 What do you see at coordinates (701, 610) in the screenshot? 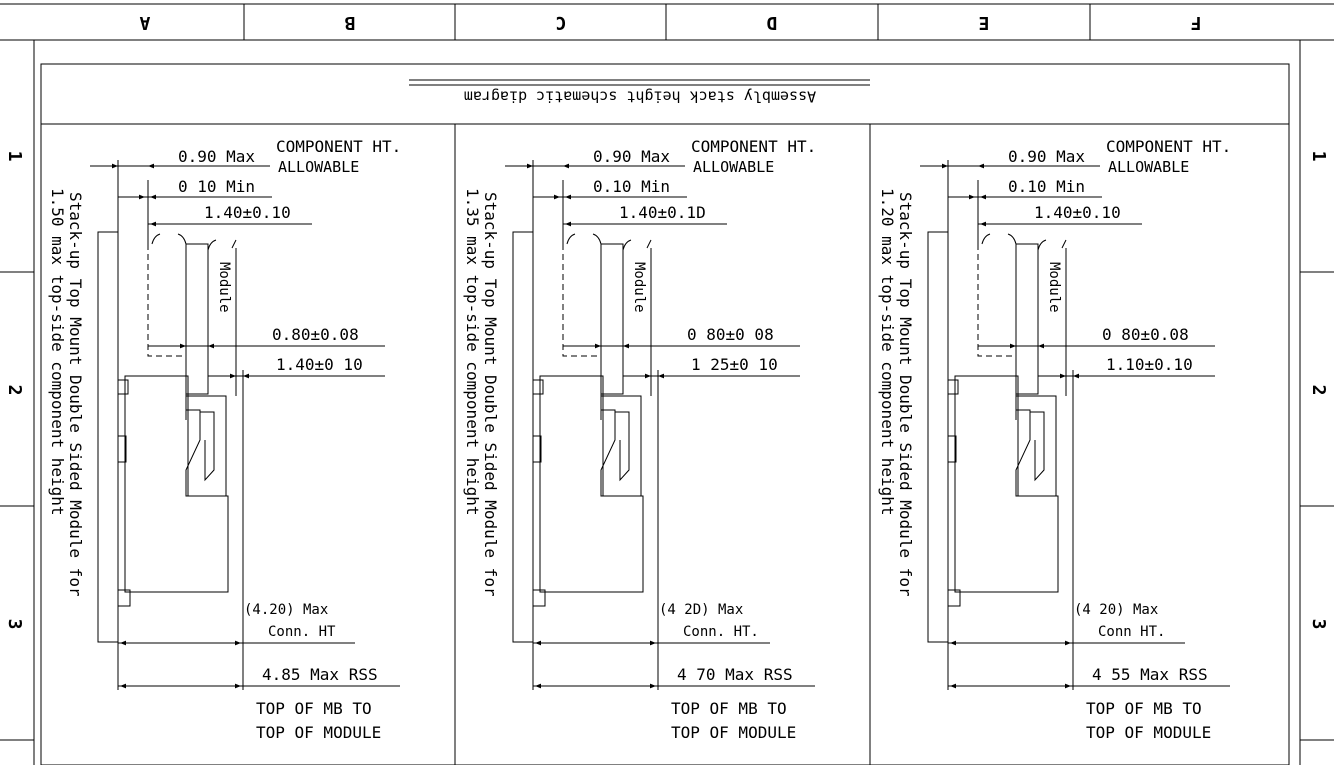
I see `conn-ht: (4 2D) Max` at bounding box center [701, 610].